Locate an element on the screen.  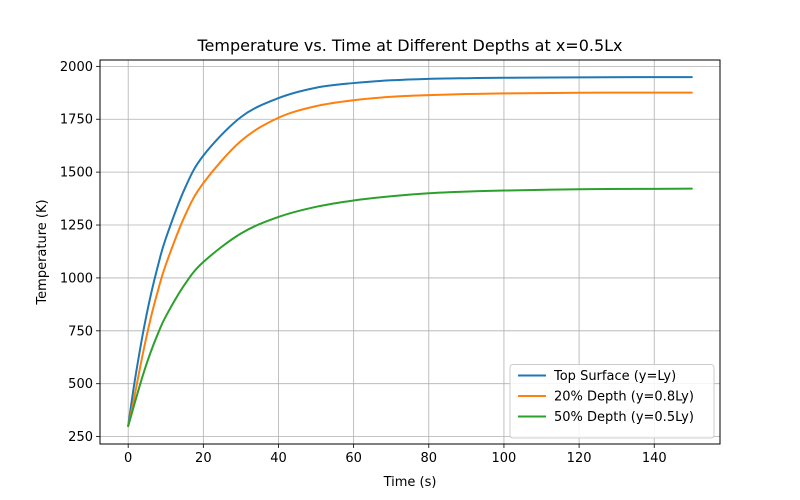
x-tick-label: 0 is located at coordinates (128, 458).